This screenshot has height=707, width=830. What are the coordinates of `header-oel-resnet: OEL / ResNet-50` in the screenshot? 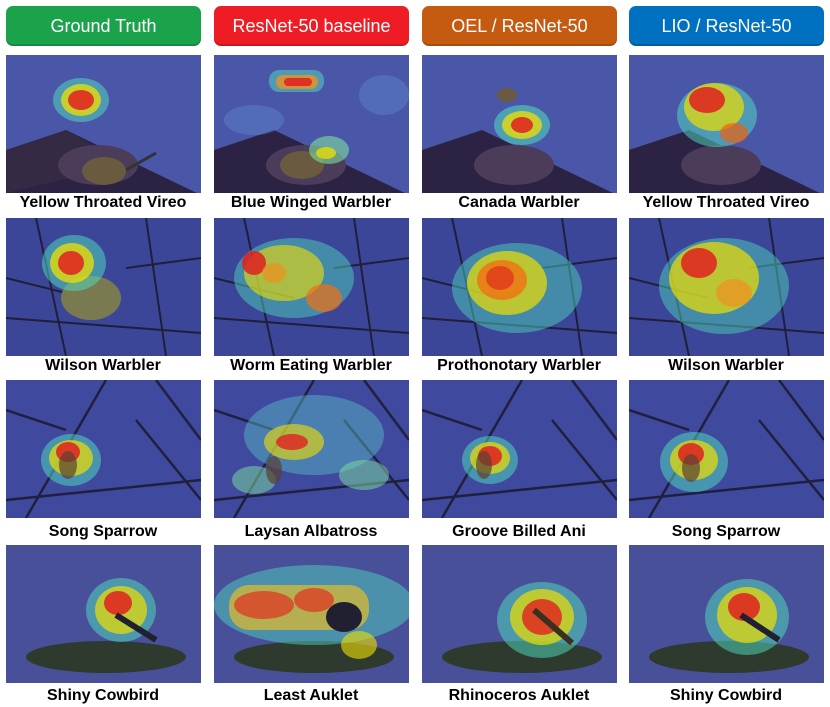 It's located at (519, 26).